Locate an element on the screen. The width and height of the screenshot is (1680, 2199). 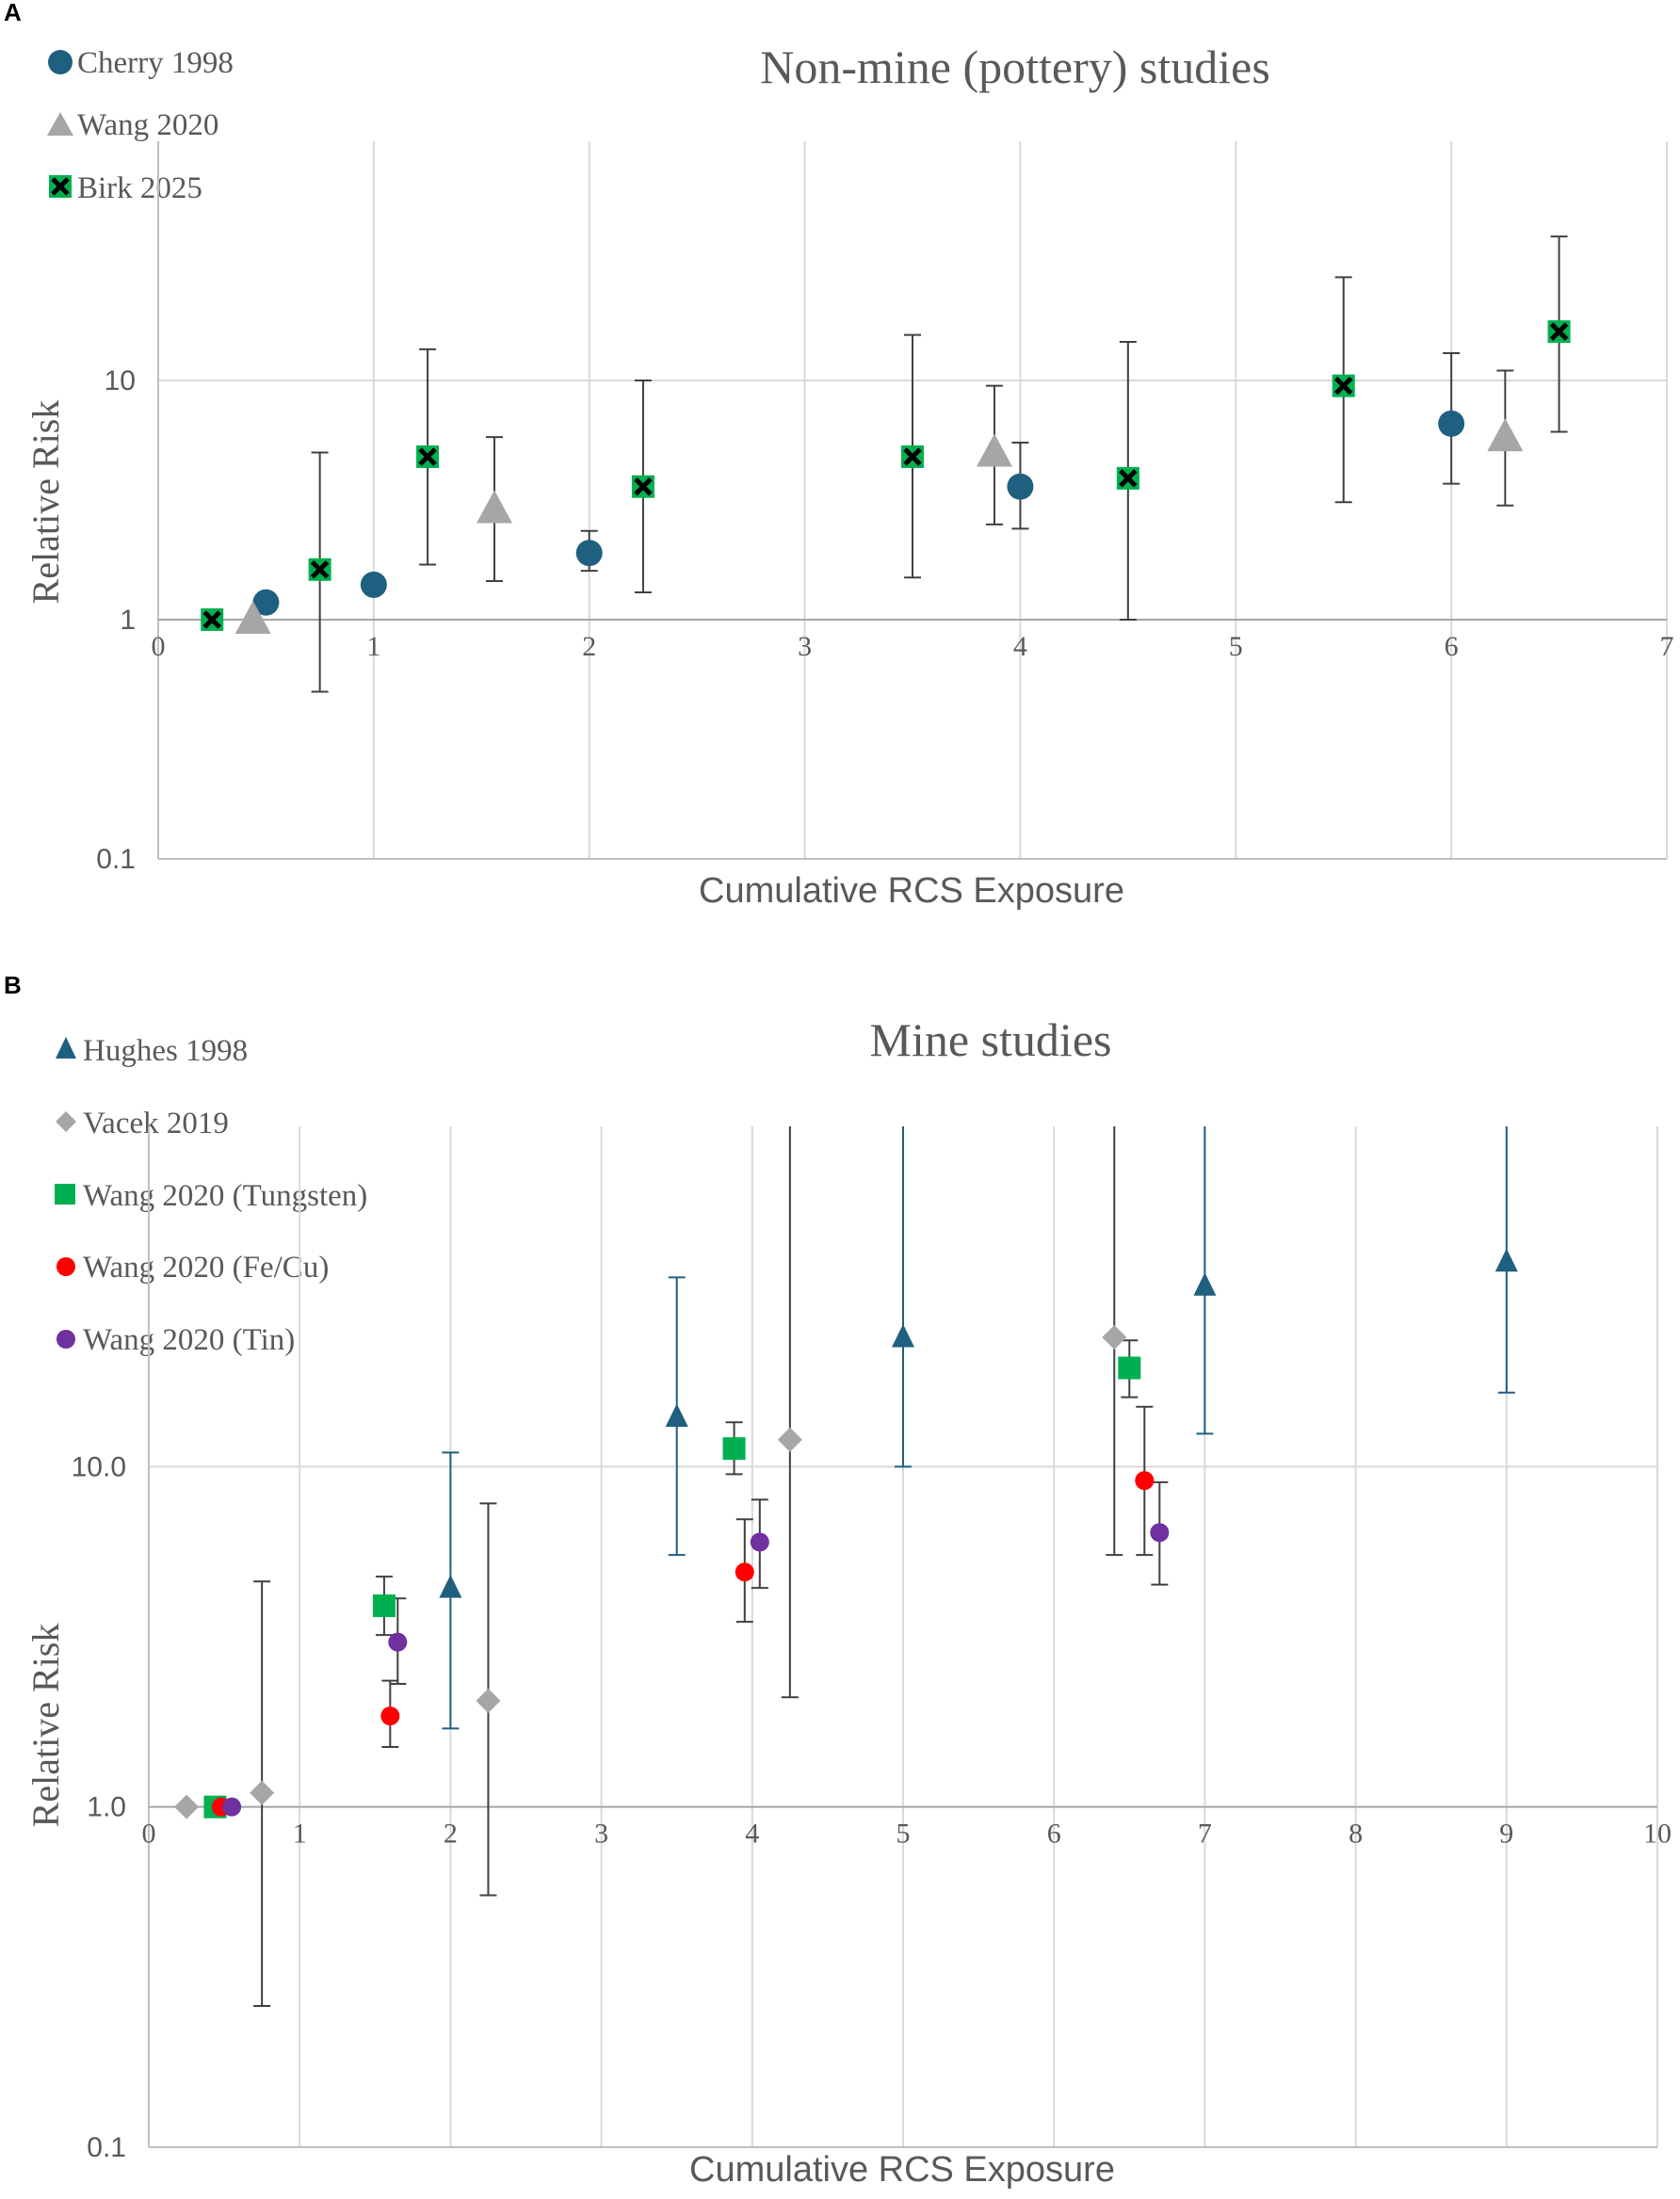
b-y-tick-label: 1.0 is located at coordinates (106, 1807).